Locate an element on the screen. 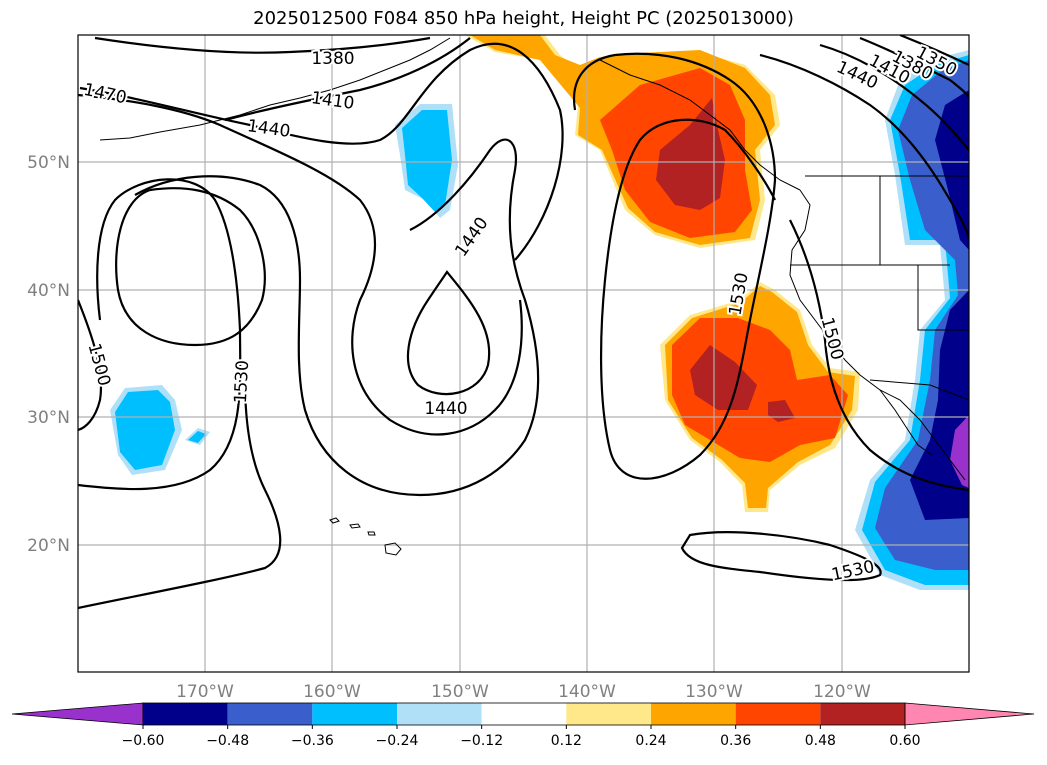 Image resolution: width=1047 pixels, height=765 pixels. contour-1440-north is located at coordinates (321, 151).